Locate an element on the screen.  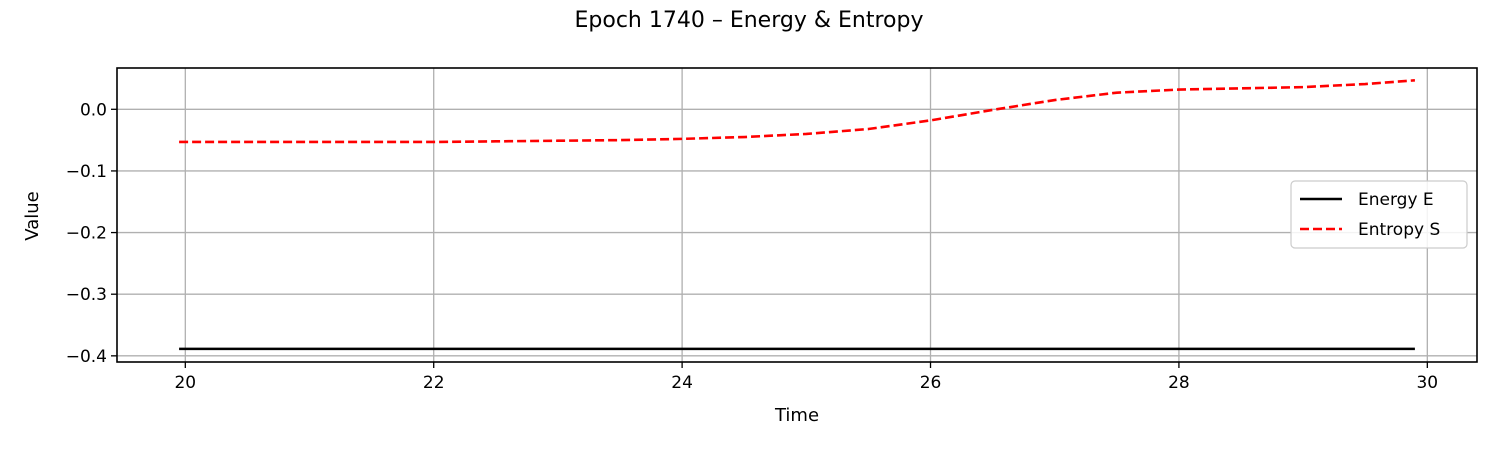
legend-entropy-label: Entropy S is located at coordinates (1399, 230).